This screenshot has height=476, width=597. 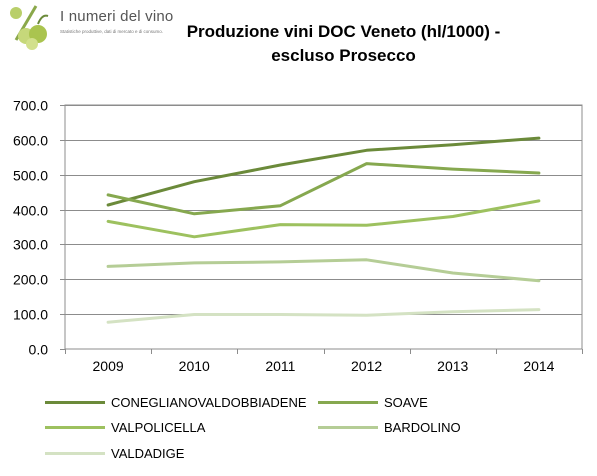 I want to click on y-tick-label: 400.0, so click(x=30, y=211).